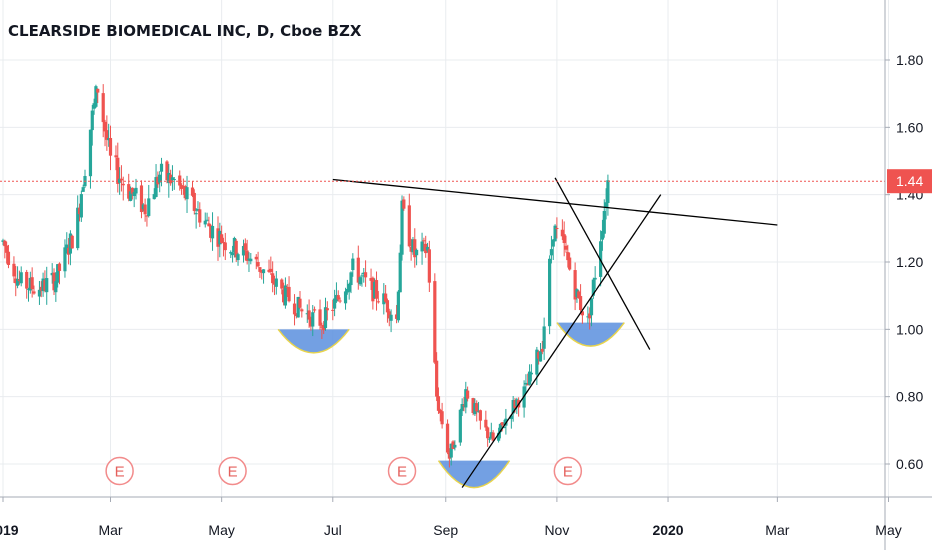  I want to click on y-tick-label: 1.60, so click(909, 127).